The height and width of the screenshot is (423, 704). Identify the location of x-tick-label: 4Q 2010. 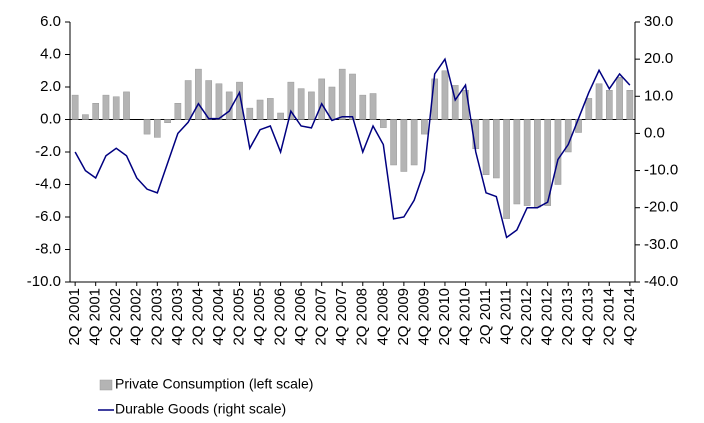
(464, 317).